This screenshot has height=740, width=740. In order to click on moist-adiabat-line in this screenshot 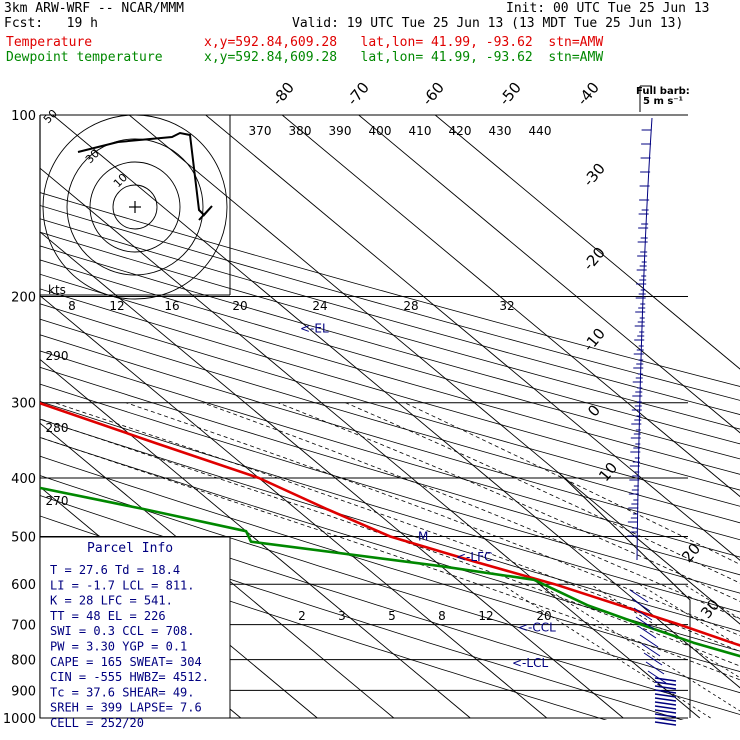, I will do `click(572, 483)`.